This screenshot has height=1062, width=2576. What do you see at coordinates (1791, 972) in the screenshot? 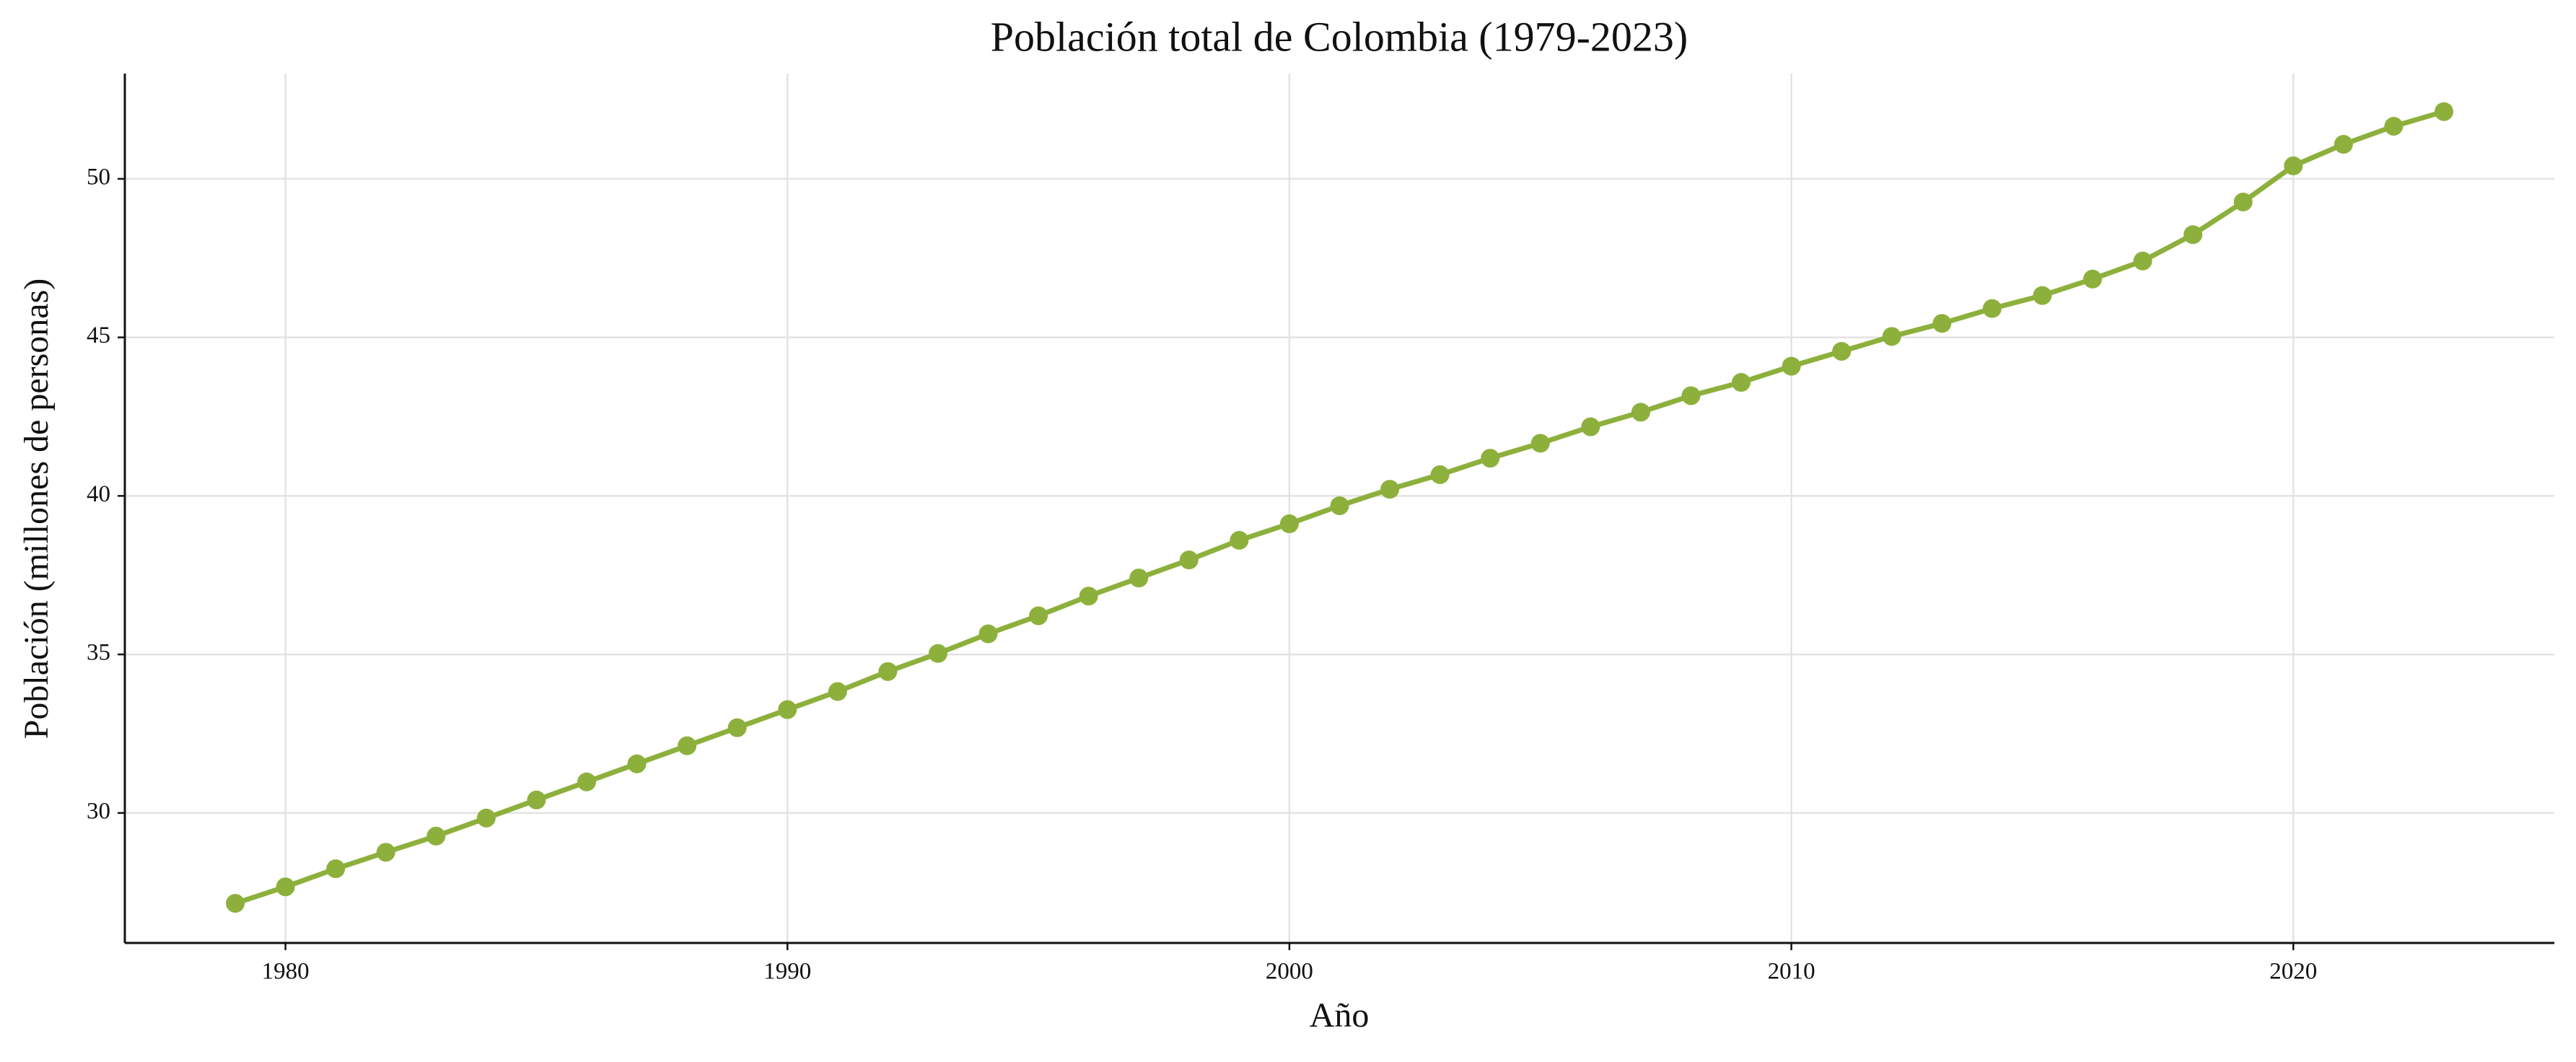
I see `x-tick-label: 2010` at bounding box center [1791, 972].